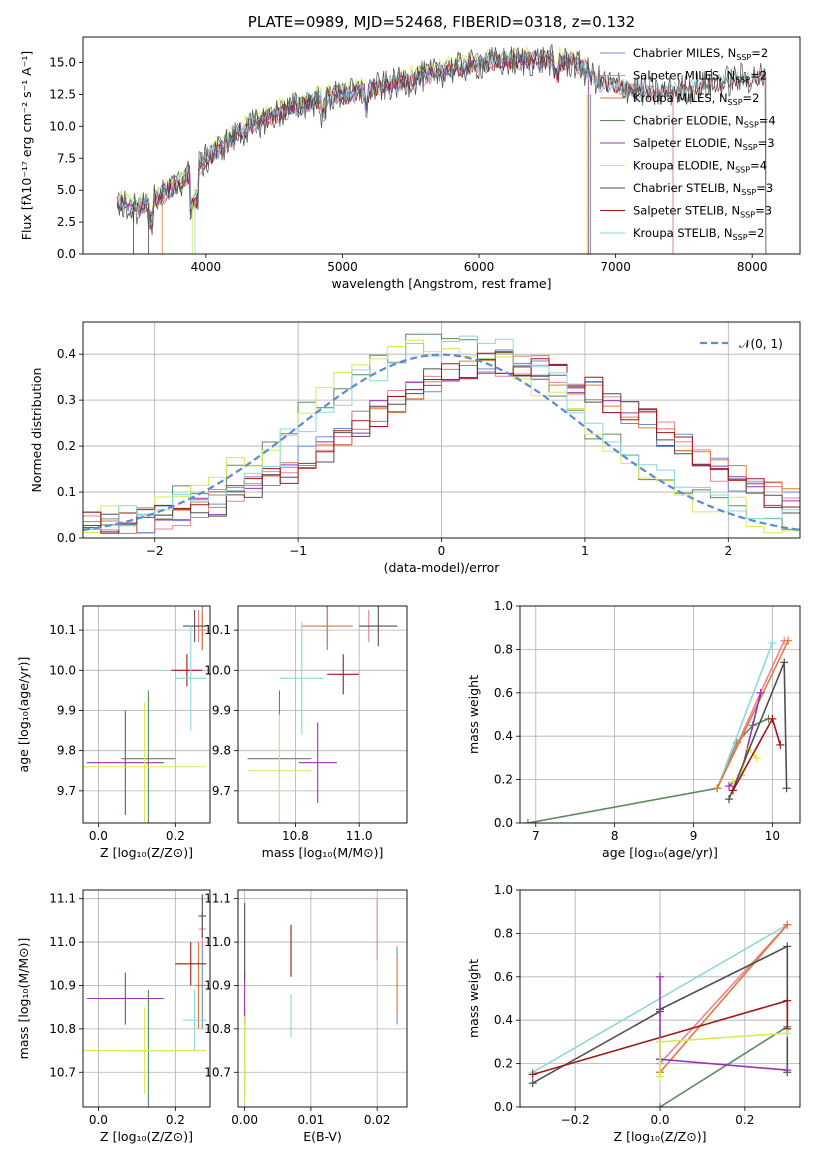  I want to click on x-tick-label: 7000, so click(615, 267).